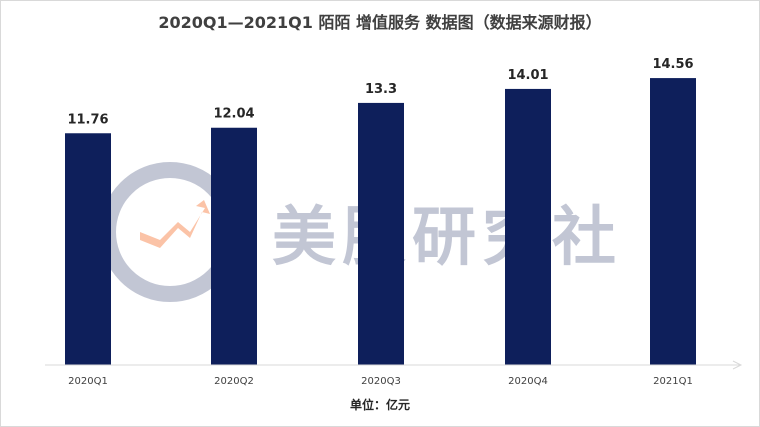 The image size is (760, 427). I want to click on data-label-2020Q4: 14.01, so click(527, 75).